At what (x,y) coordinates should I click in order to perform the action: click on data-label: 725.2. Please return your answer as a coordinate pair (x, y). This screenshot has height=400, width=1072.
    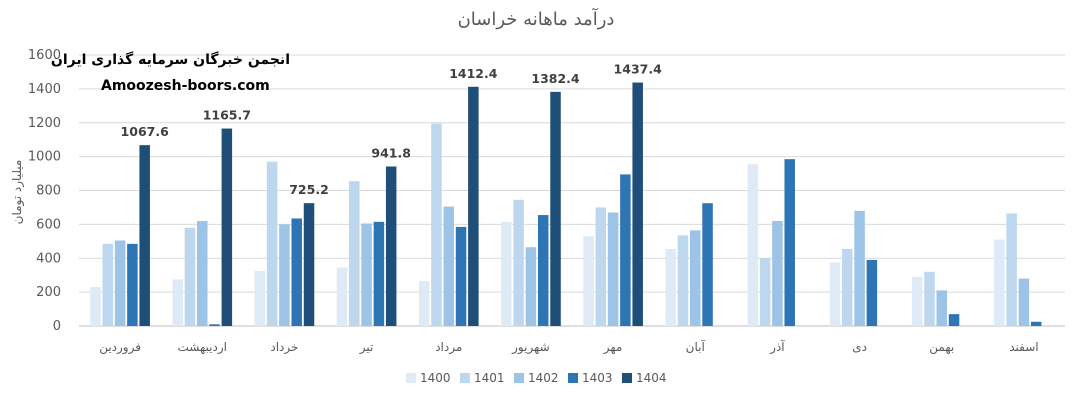
    Looking at the image, I should click on (309, 189).